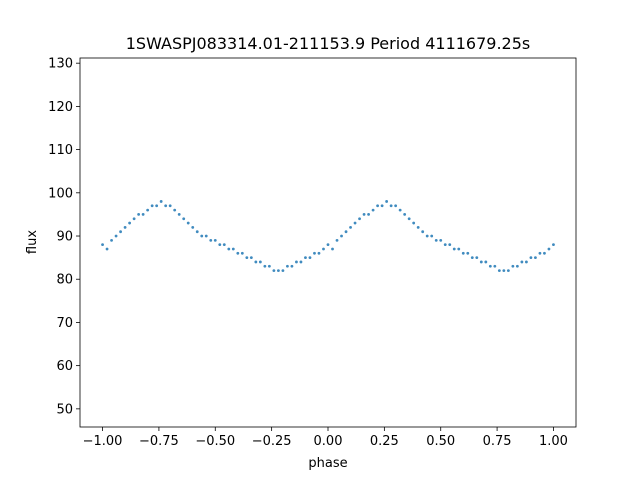 This screenshot has height=480, width=640. What do you see at coordinates (64, 366) in the screenshot?
I see `y-tick-label: 60` at bounding box center [64, 366].